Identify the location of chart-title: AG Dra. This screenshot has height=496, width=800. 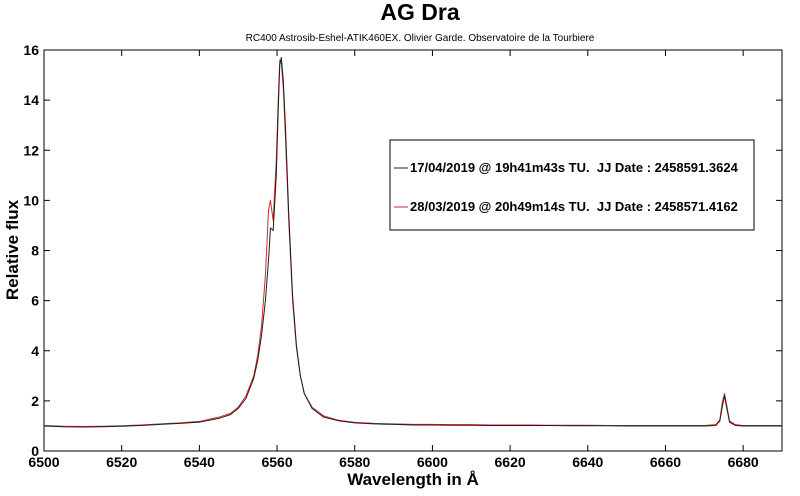
(419, 12).